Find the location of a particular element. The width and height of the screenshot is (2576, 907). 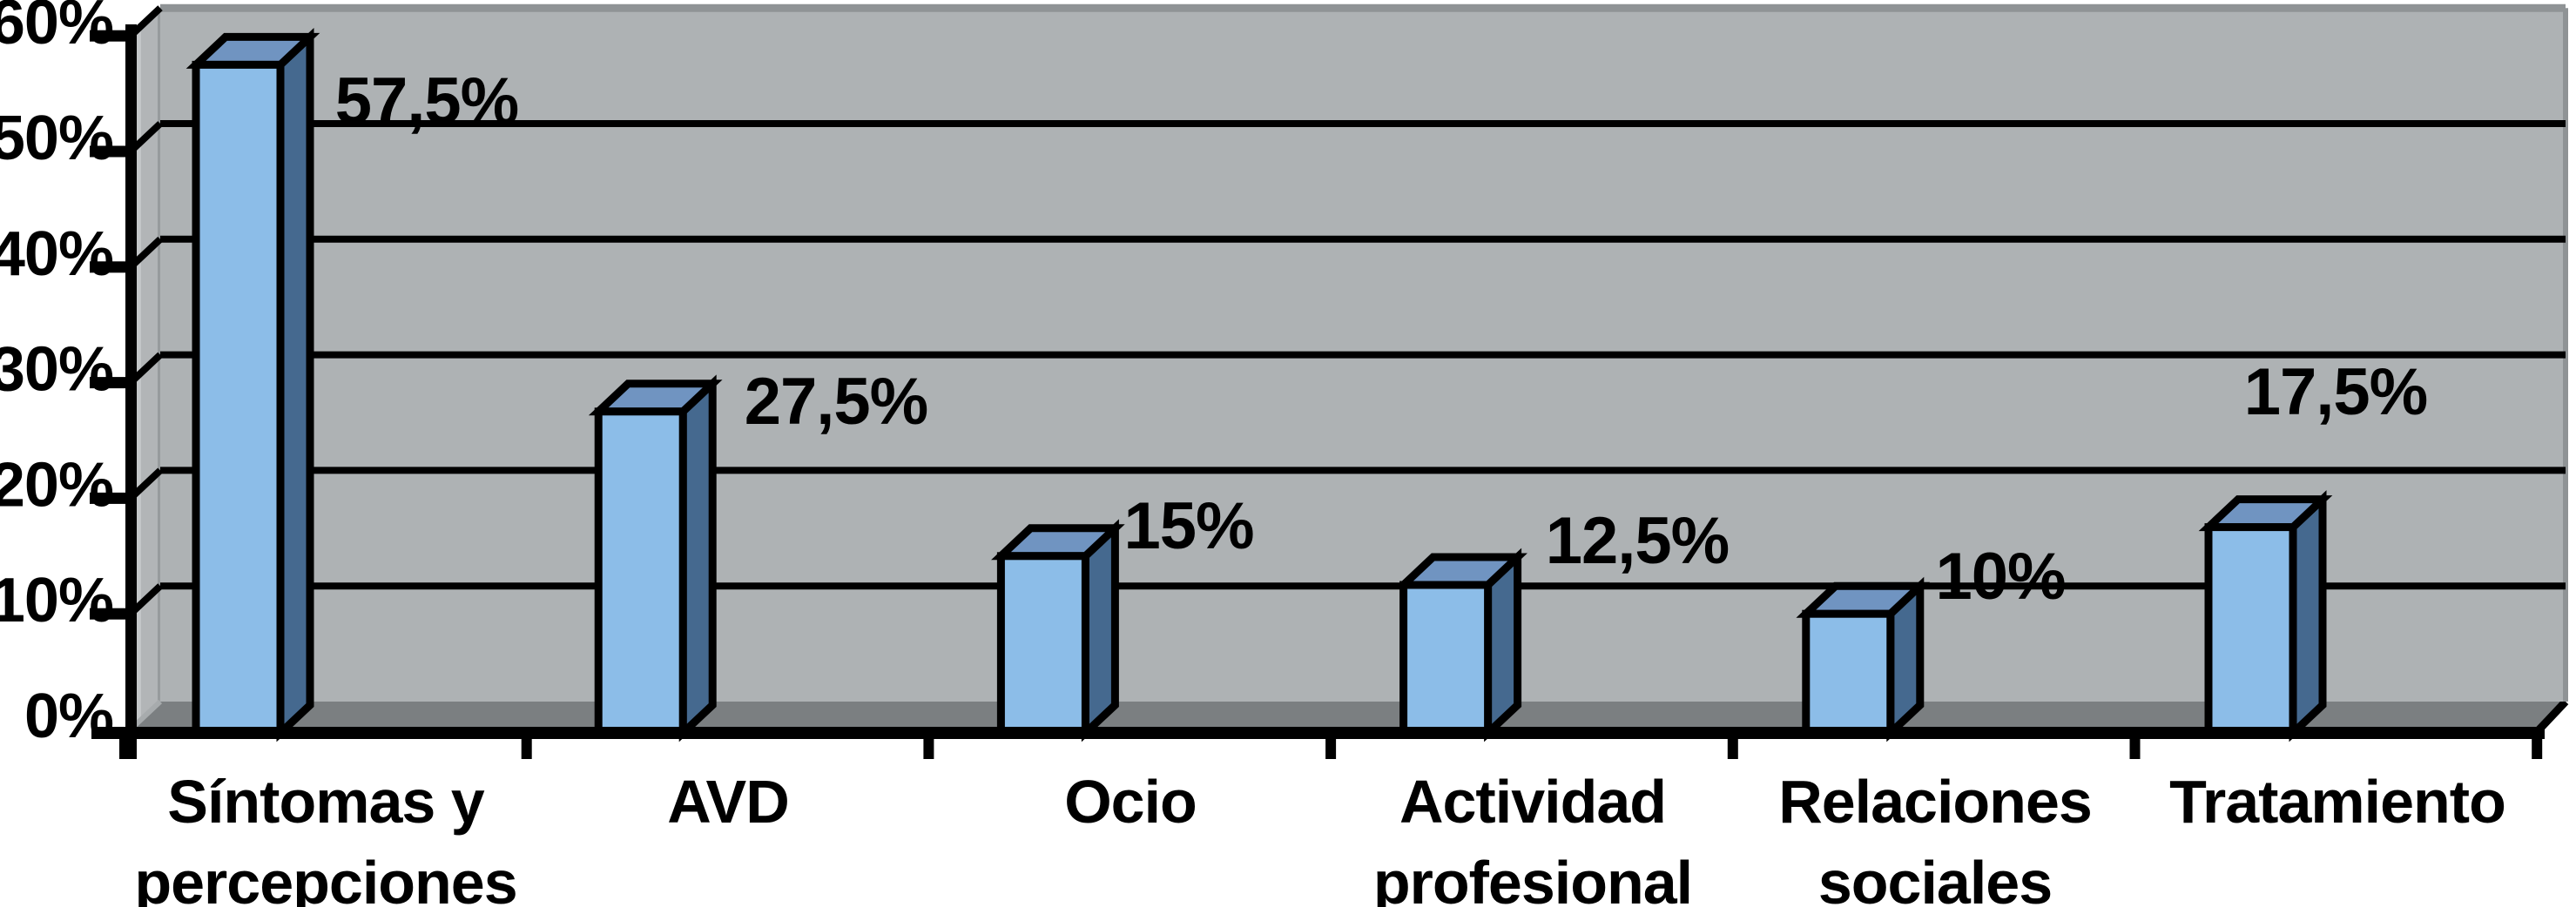

y-axis-tick-label: 10% is located at coordinates (57, 600).